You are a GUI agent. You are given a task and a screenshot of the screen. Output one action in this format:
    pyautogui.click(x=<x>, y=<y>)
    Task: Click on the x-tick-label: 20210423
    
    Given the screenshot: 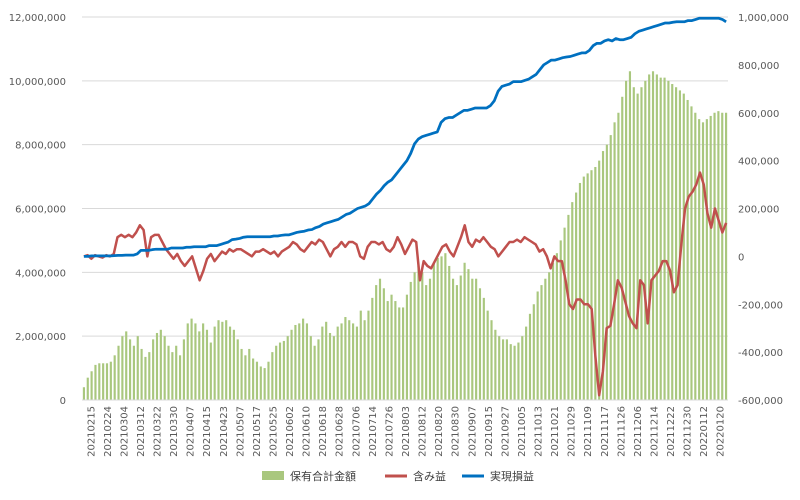 What is the action you would take?
    pyautogui.click(x=224, y=431)
    